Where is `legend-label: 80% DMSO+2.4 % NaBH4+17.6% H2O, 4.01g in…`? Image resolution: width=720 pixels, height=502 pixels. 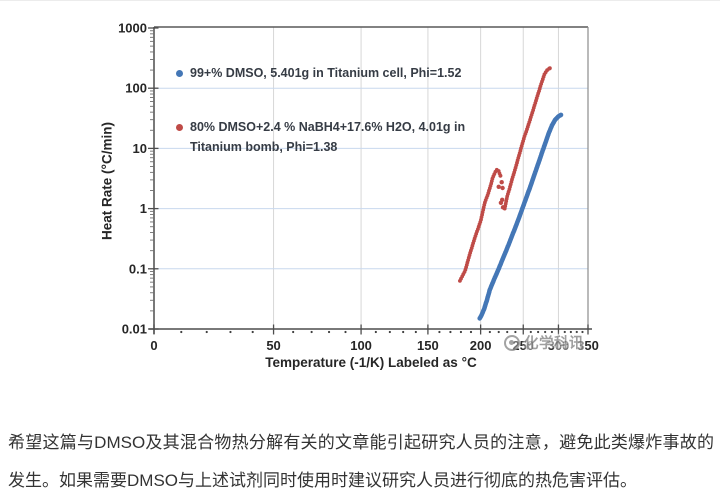 legend-label: 80% DMSO+2.4 % NaBH4+17.6% H2O, 4.01g in… is located at coordinates (327, 137).